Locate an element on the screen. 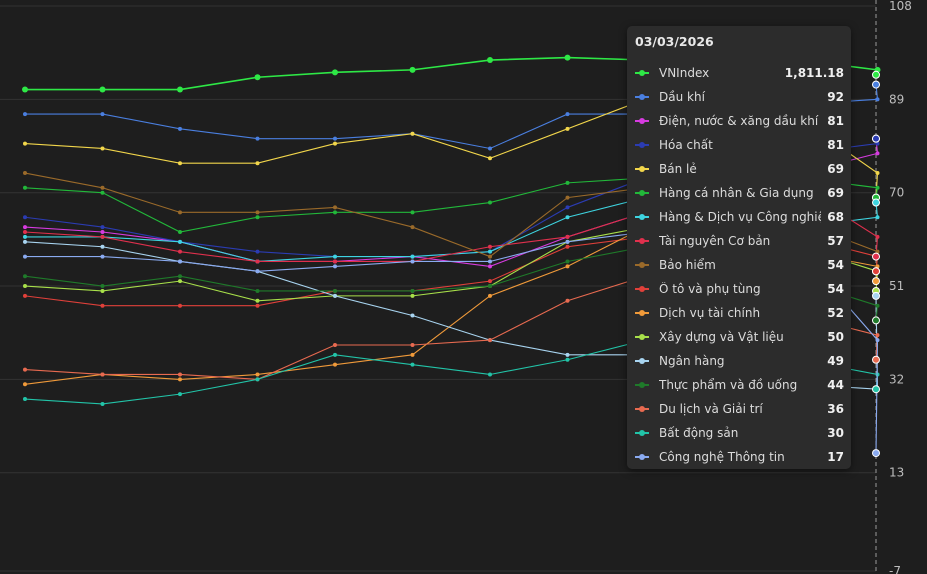  tooltip-row: Công nghệ Thông tin 17 is located at coordinates (739, 457).